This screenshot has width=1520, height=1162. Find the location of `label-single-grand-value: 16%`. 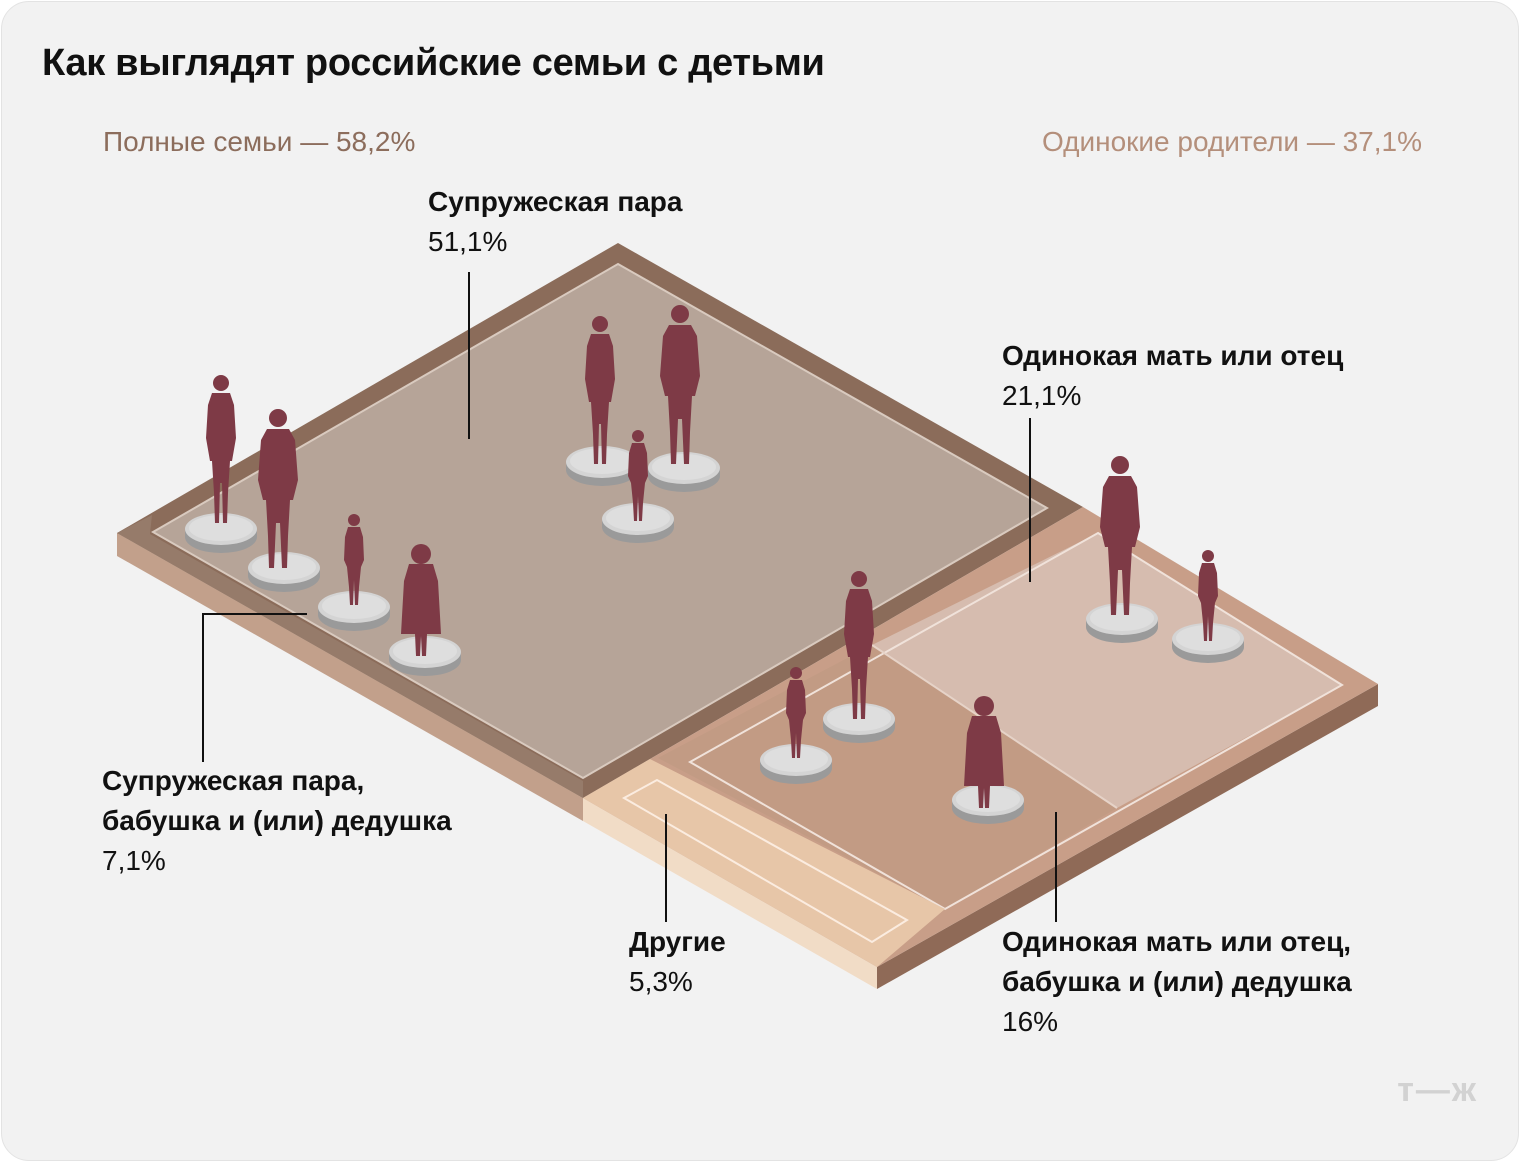

label-single-grand-value: 16% is located at coordinates (1030, 1021).